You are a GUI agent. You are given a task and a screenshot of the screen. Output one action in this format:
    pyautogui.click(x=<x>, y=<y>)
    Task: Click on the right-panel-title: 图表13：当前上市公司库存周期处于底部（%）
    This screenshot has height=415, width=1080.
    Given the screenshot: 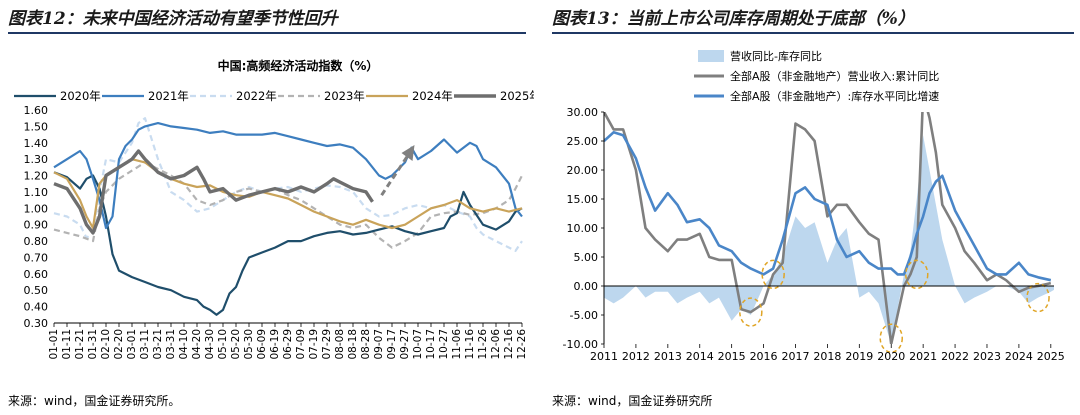 What is the action you would take?
    pyautogui.click(x=733, y=19)
    